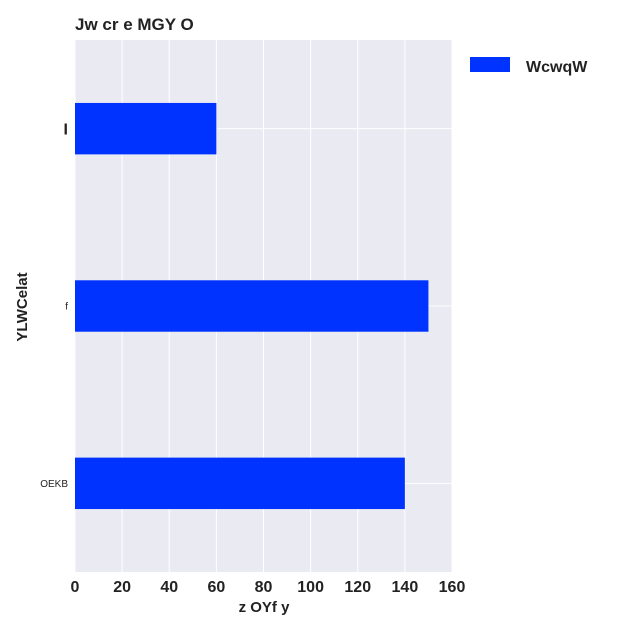 Image resolution: width=632 pixels, height=632 pixels. I want to click on x-axis-label: z OYf y, so click(265, 607).